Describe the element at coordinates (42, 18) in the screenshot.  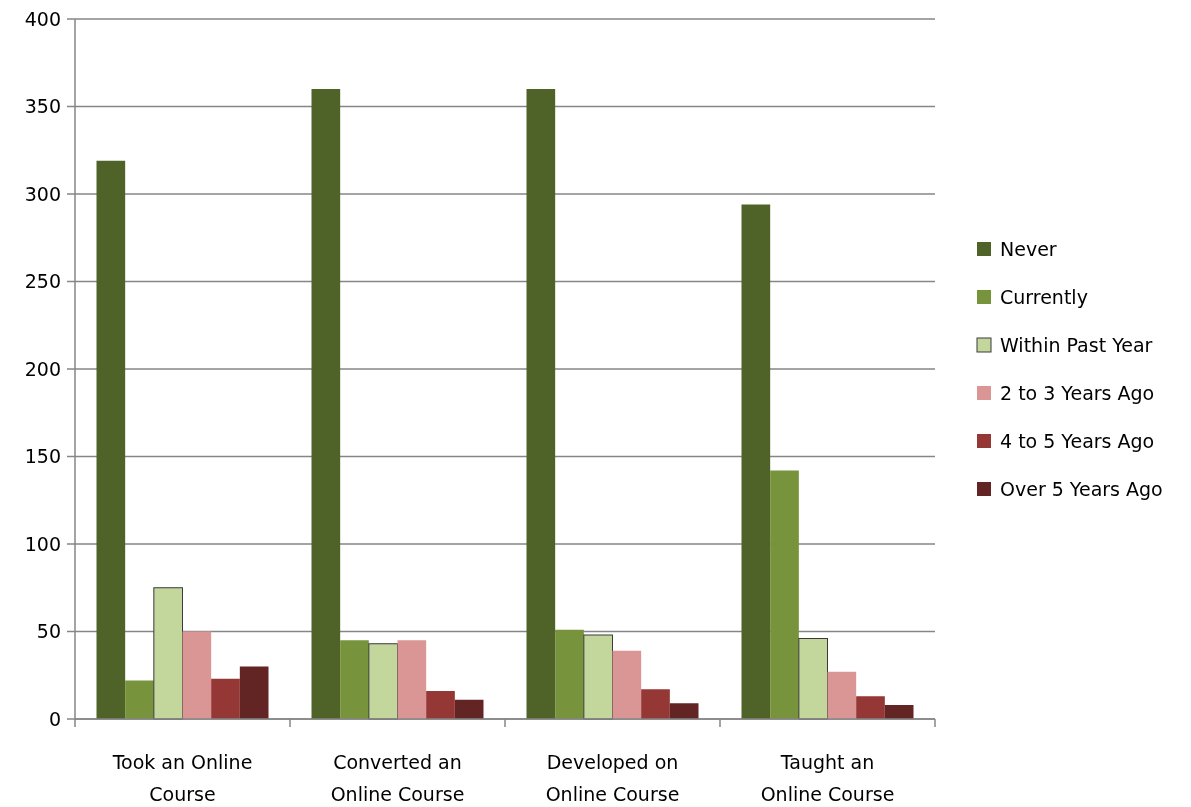
I see `y-tick-label: 400` at that location.